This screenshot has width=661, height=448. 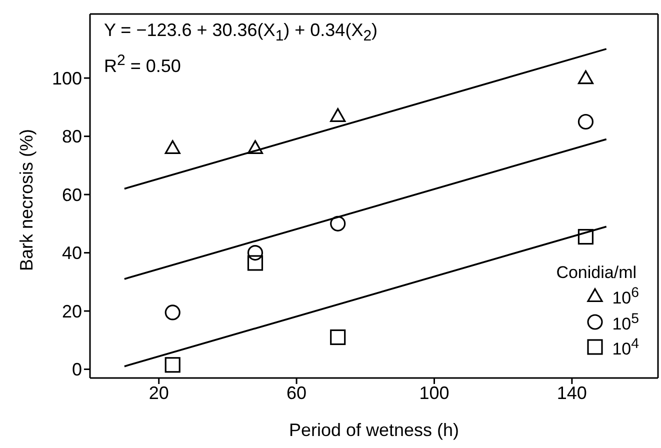 I want to click on legend-title: Conidia/ml, so click(x=597, y=273).